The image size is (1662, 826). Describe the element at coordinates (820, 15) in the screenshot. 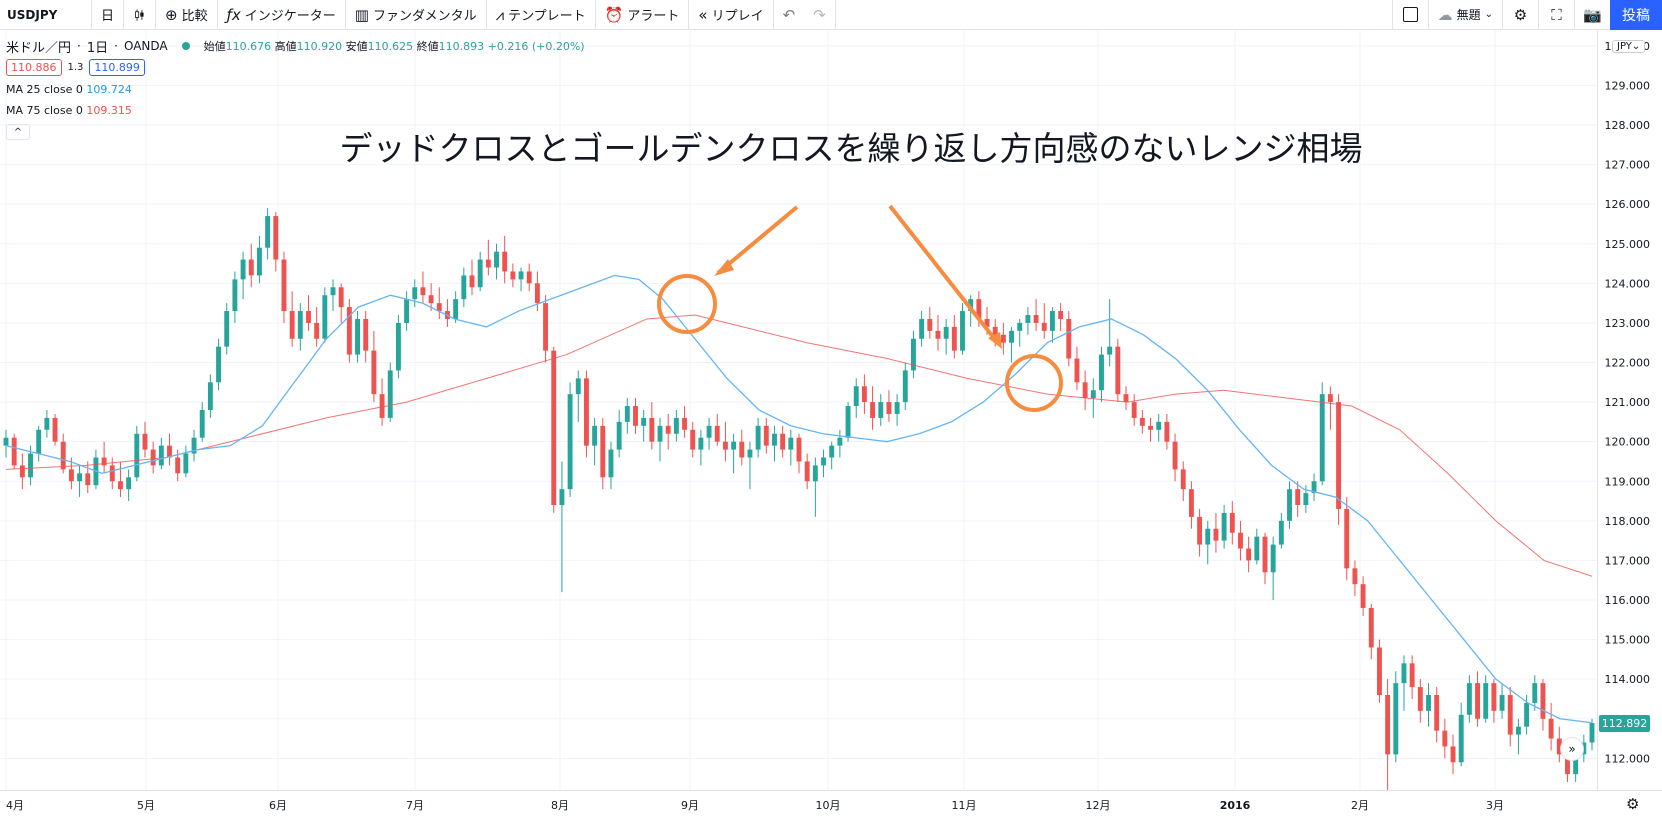

I see `redo-button: ↷` at that location.